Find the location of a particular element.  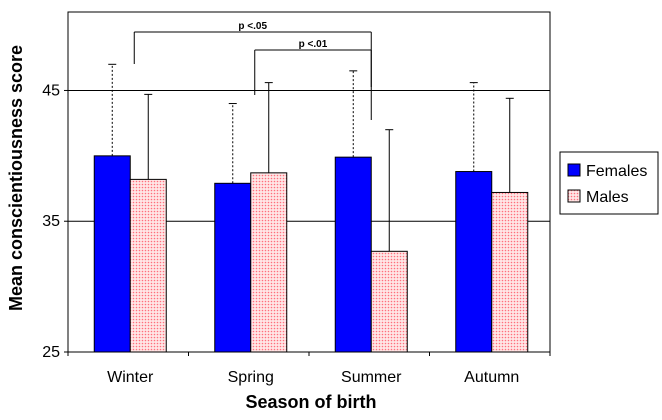

bar-females-autumn is located at coordinates (474, 262).